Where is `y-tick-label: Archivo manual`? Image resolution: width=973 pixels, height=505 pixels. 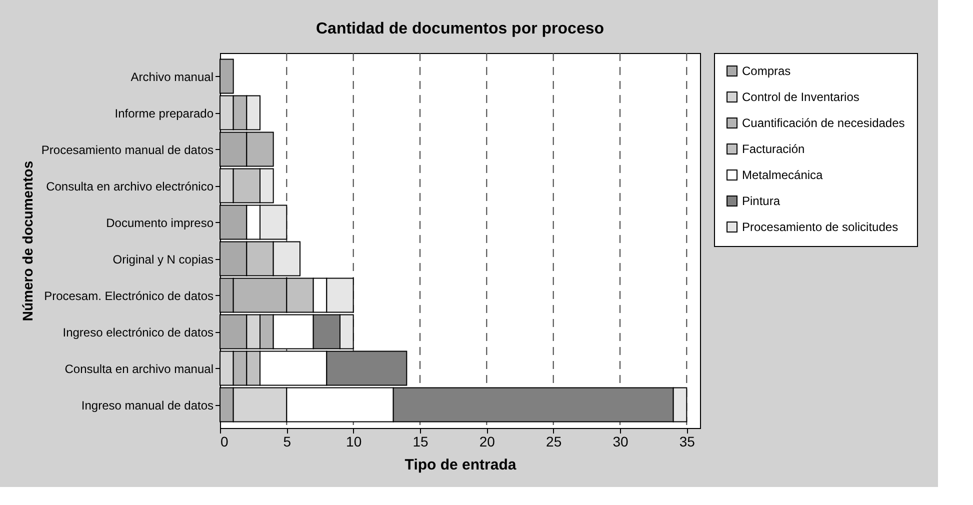 y-tick-label: Archivo manual is located at coordinates (172, 77).